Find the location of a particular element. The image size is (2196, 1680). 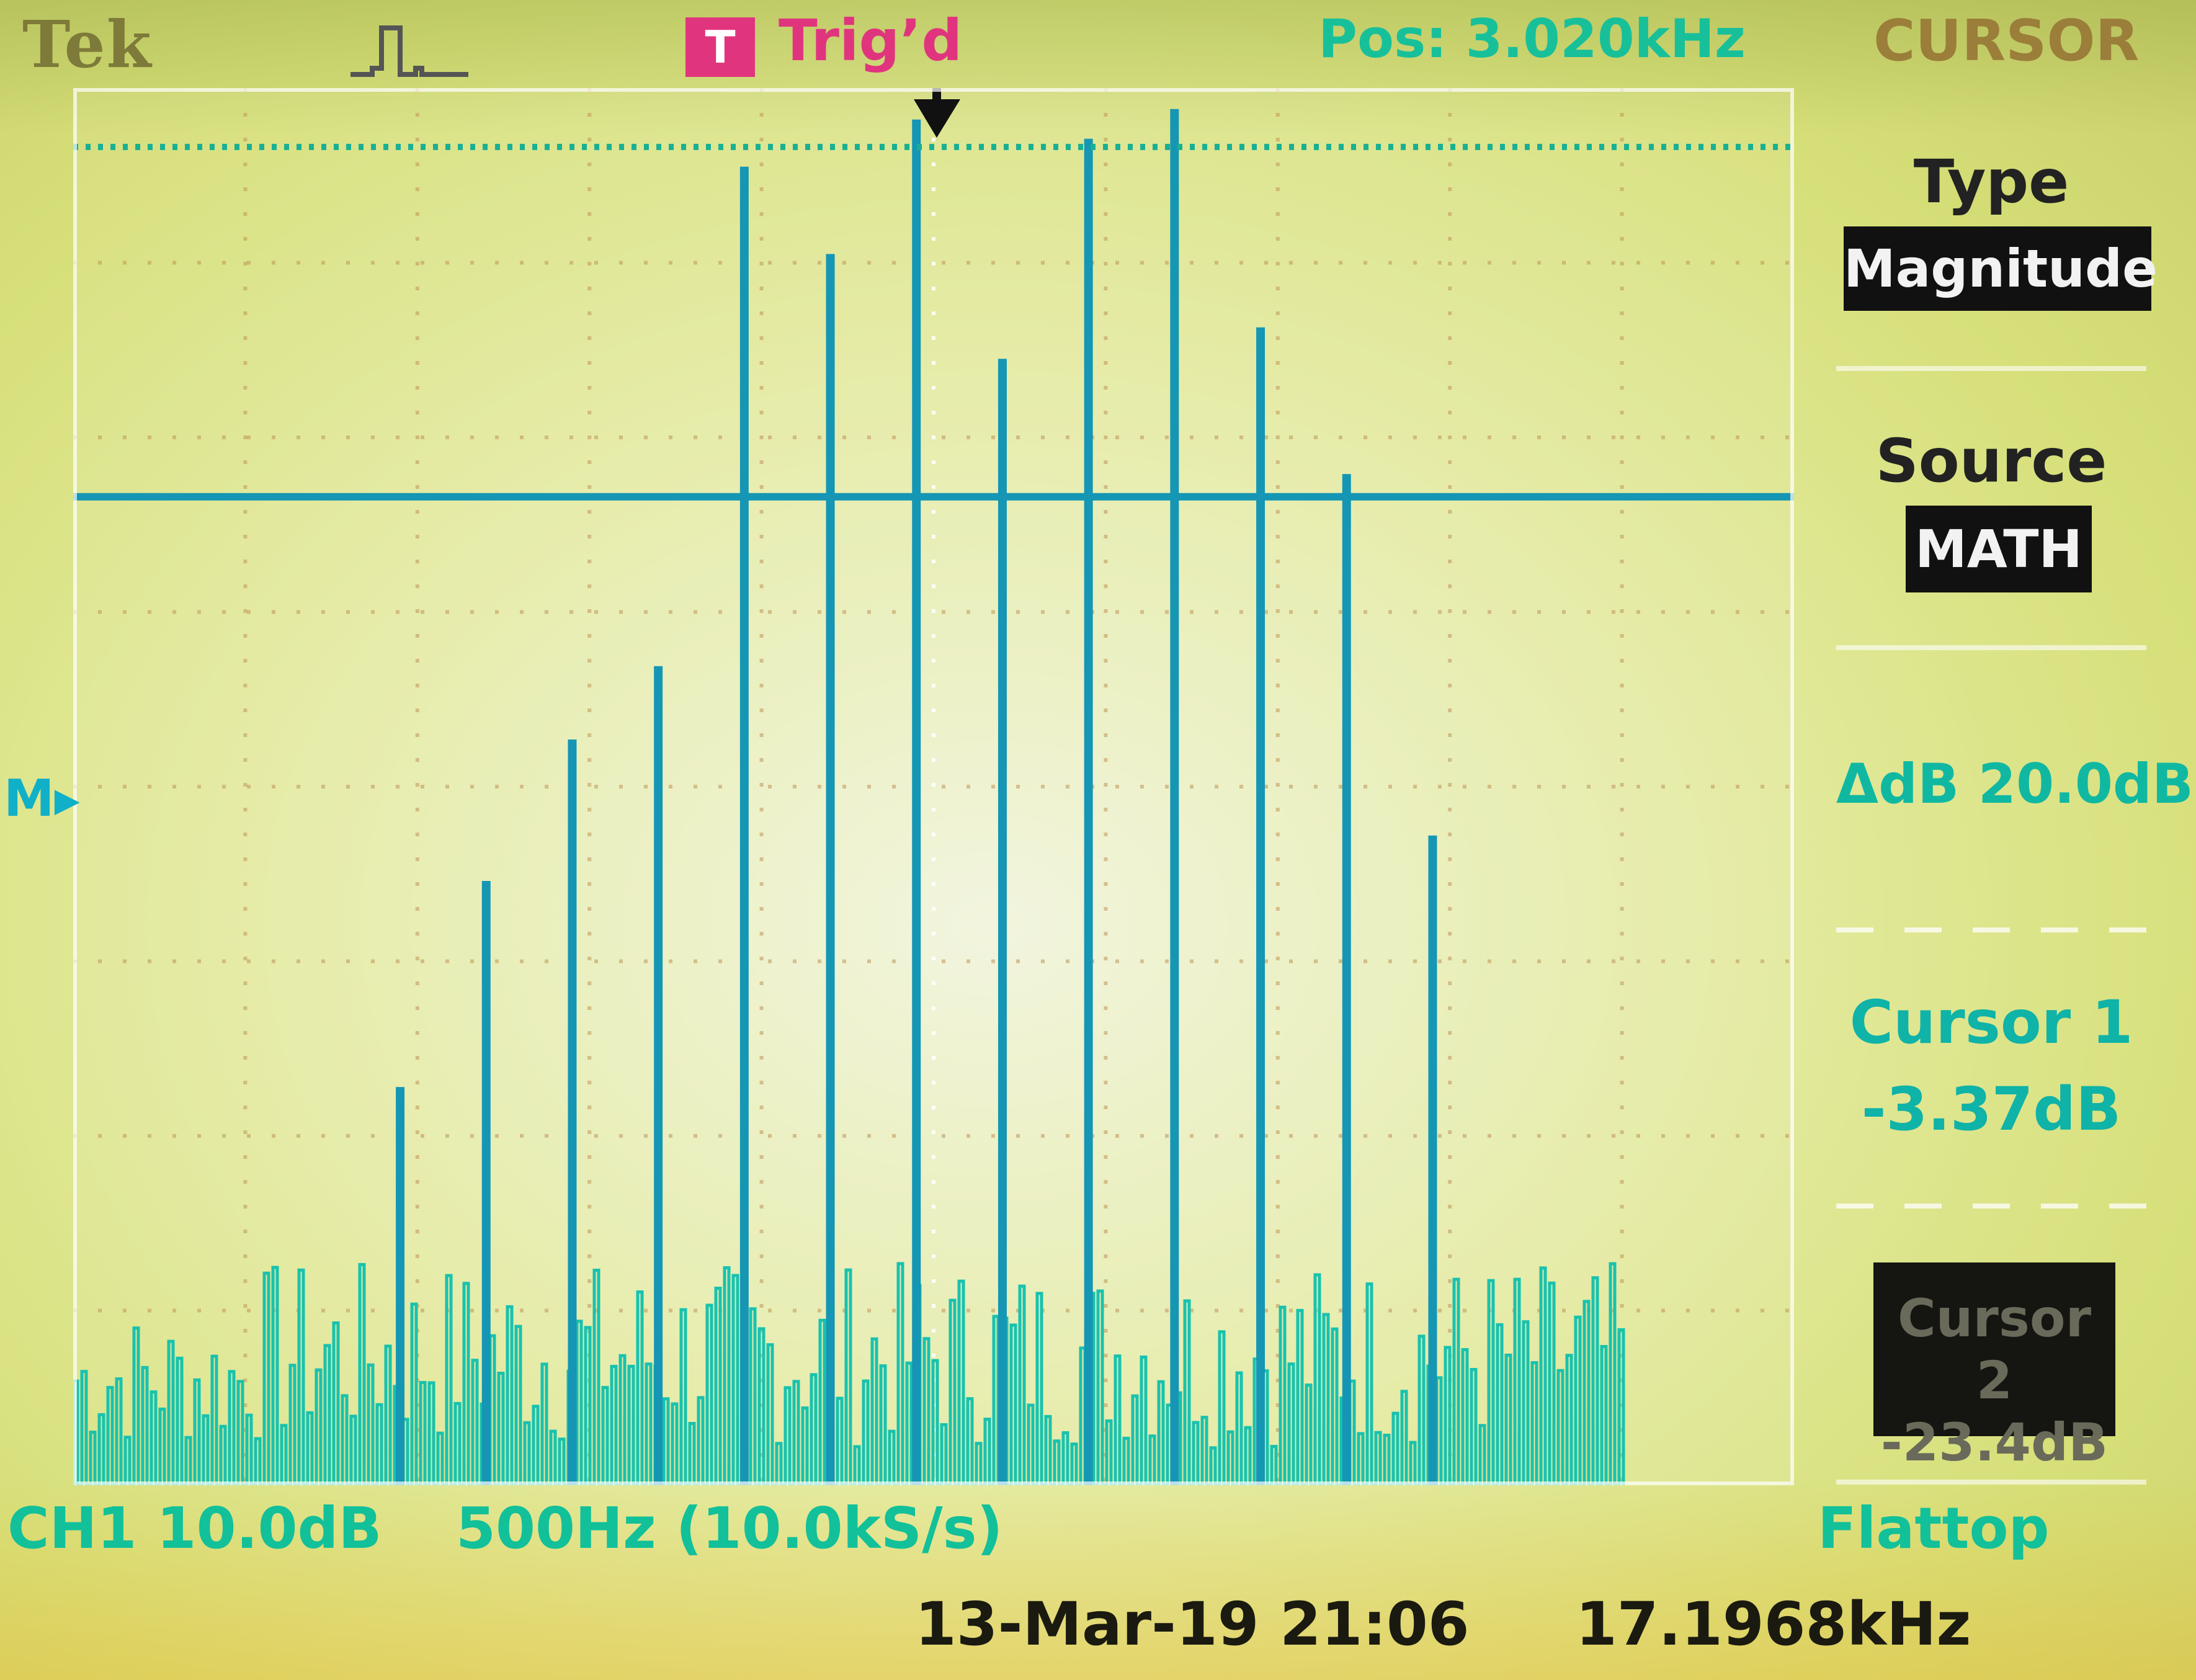

source-value-button: MATH is located at coordinates (1999, 549).